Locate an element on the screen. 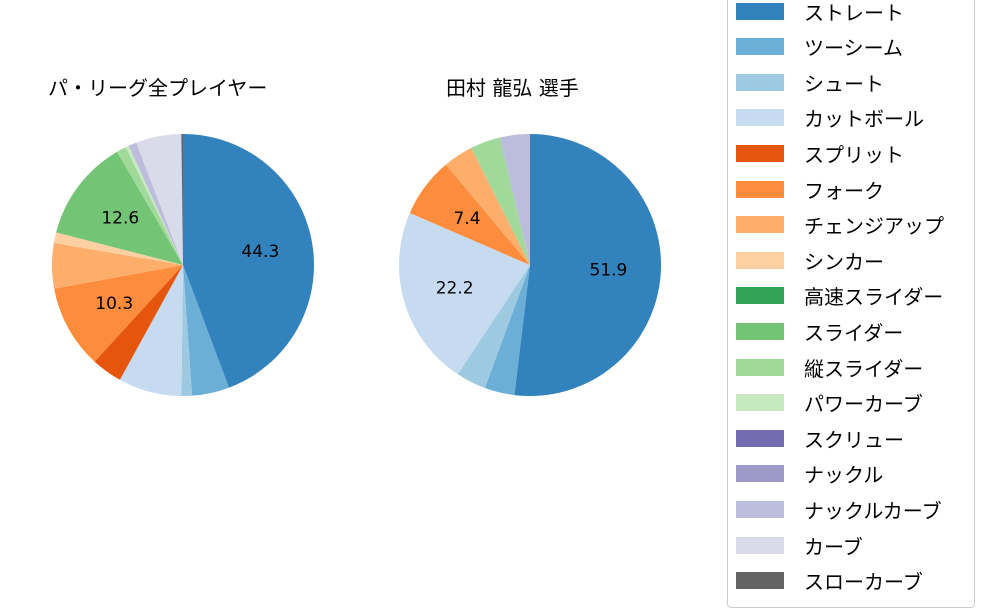 This screenshot has height=608, width=1000. legend-label: 縦スライダー is located at coordinates (864, 368).